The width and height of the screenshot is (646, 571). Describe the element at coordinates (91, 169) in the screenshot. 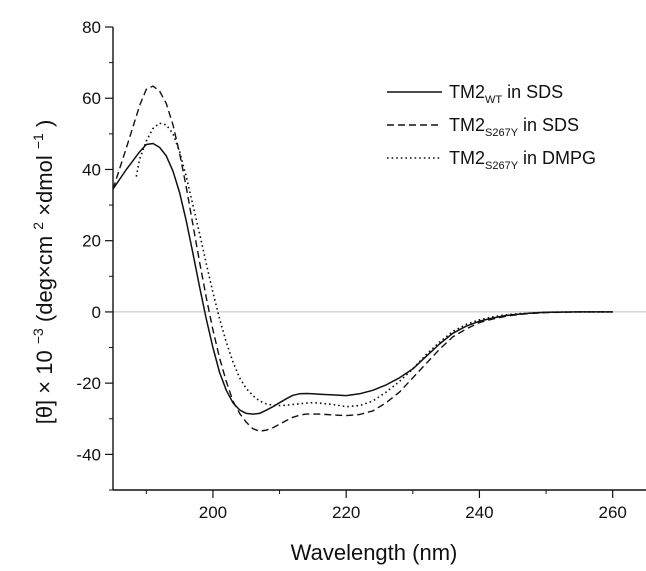

I see `y-tick-label-40: 40` at that location.